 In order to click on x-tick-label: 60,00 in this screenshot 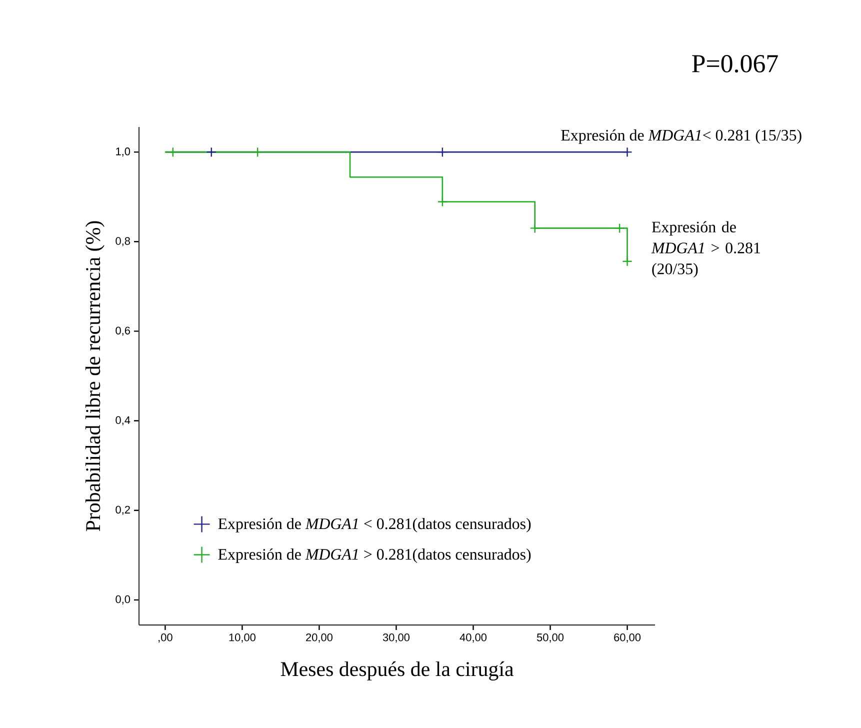, I will do `click(627, 638)`.